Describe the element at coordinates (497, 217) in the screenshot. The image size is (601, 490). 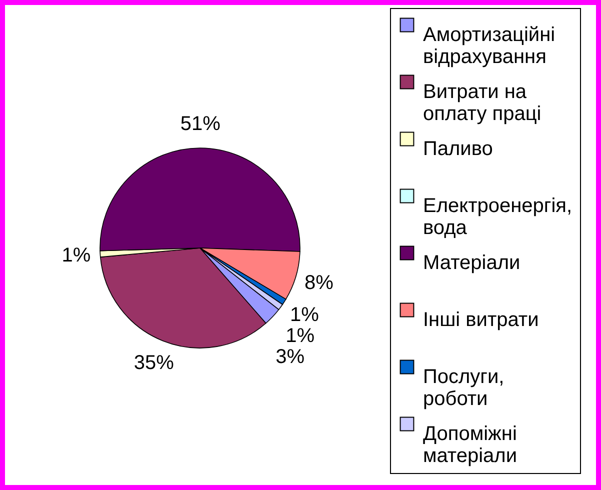
I see `legend-label: Електроенергія, вода` at that location.